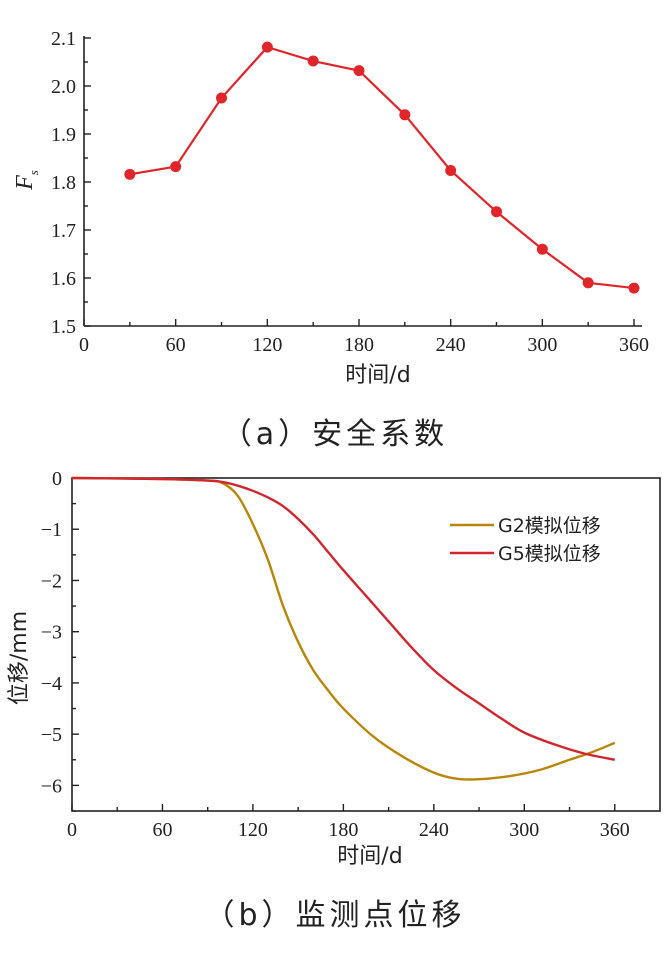 Image resolution: width=671 pixels, height=959 pixels. Describe the element at coordinates (19, 658) in the screenshot. I see `chart-b-y-axis-label: 位移/mm` at that location.